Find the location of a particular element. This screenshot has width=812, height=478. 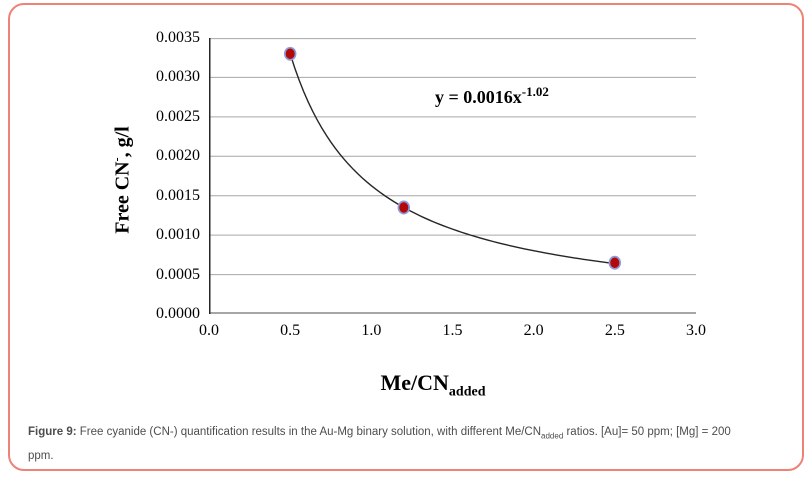

equation-text: y = 0.0016x is located at coordinates (478, 97).